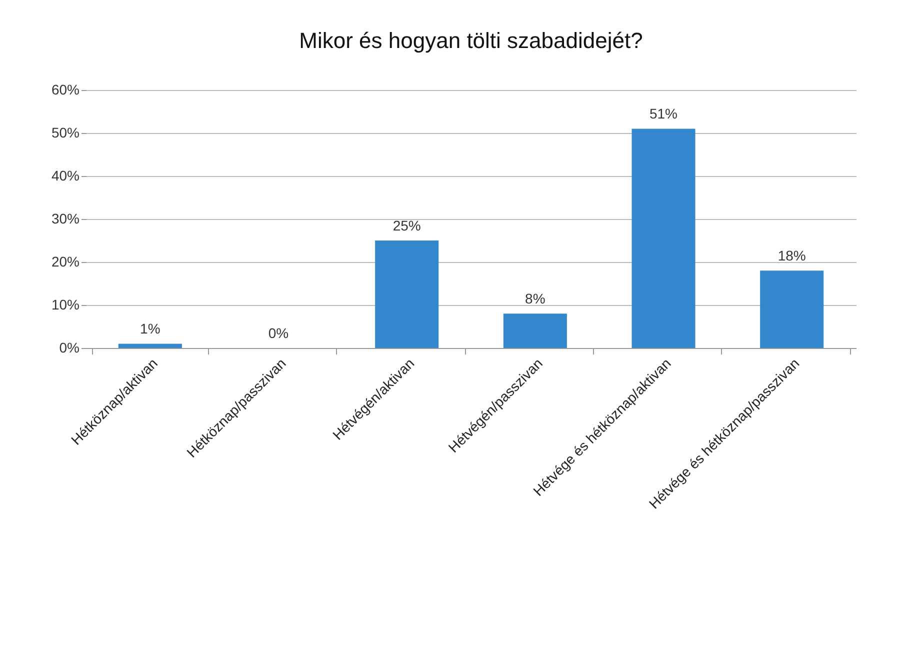  Describe the element at coordinates (406, 226) in the screenshot. I see `data-label: 25%` at that location.